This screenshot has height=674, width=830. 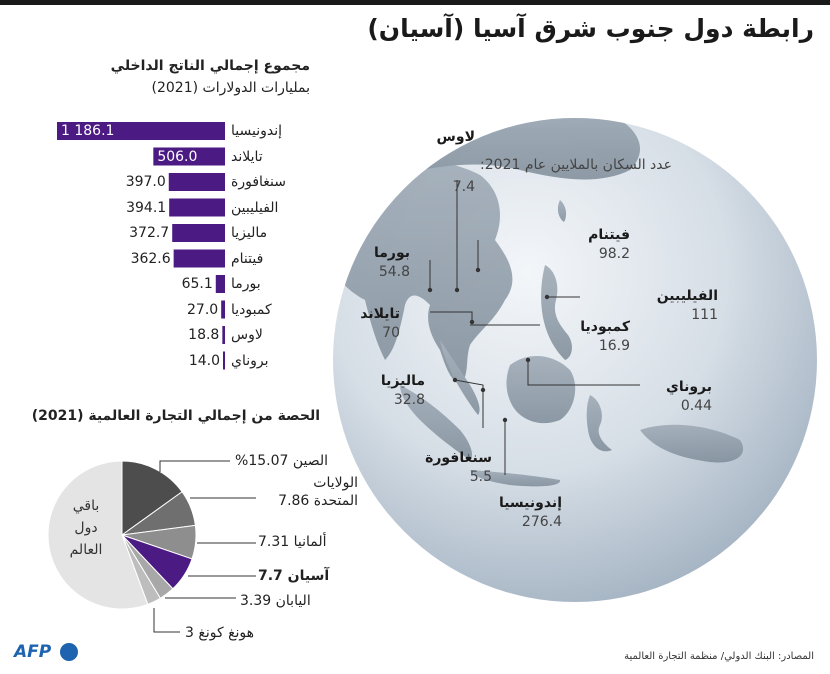 What do you see at coordinates (402, 381) in the screenshot?
I see `country-name: ماليزيا` at bounding box center [402, 381].